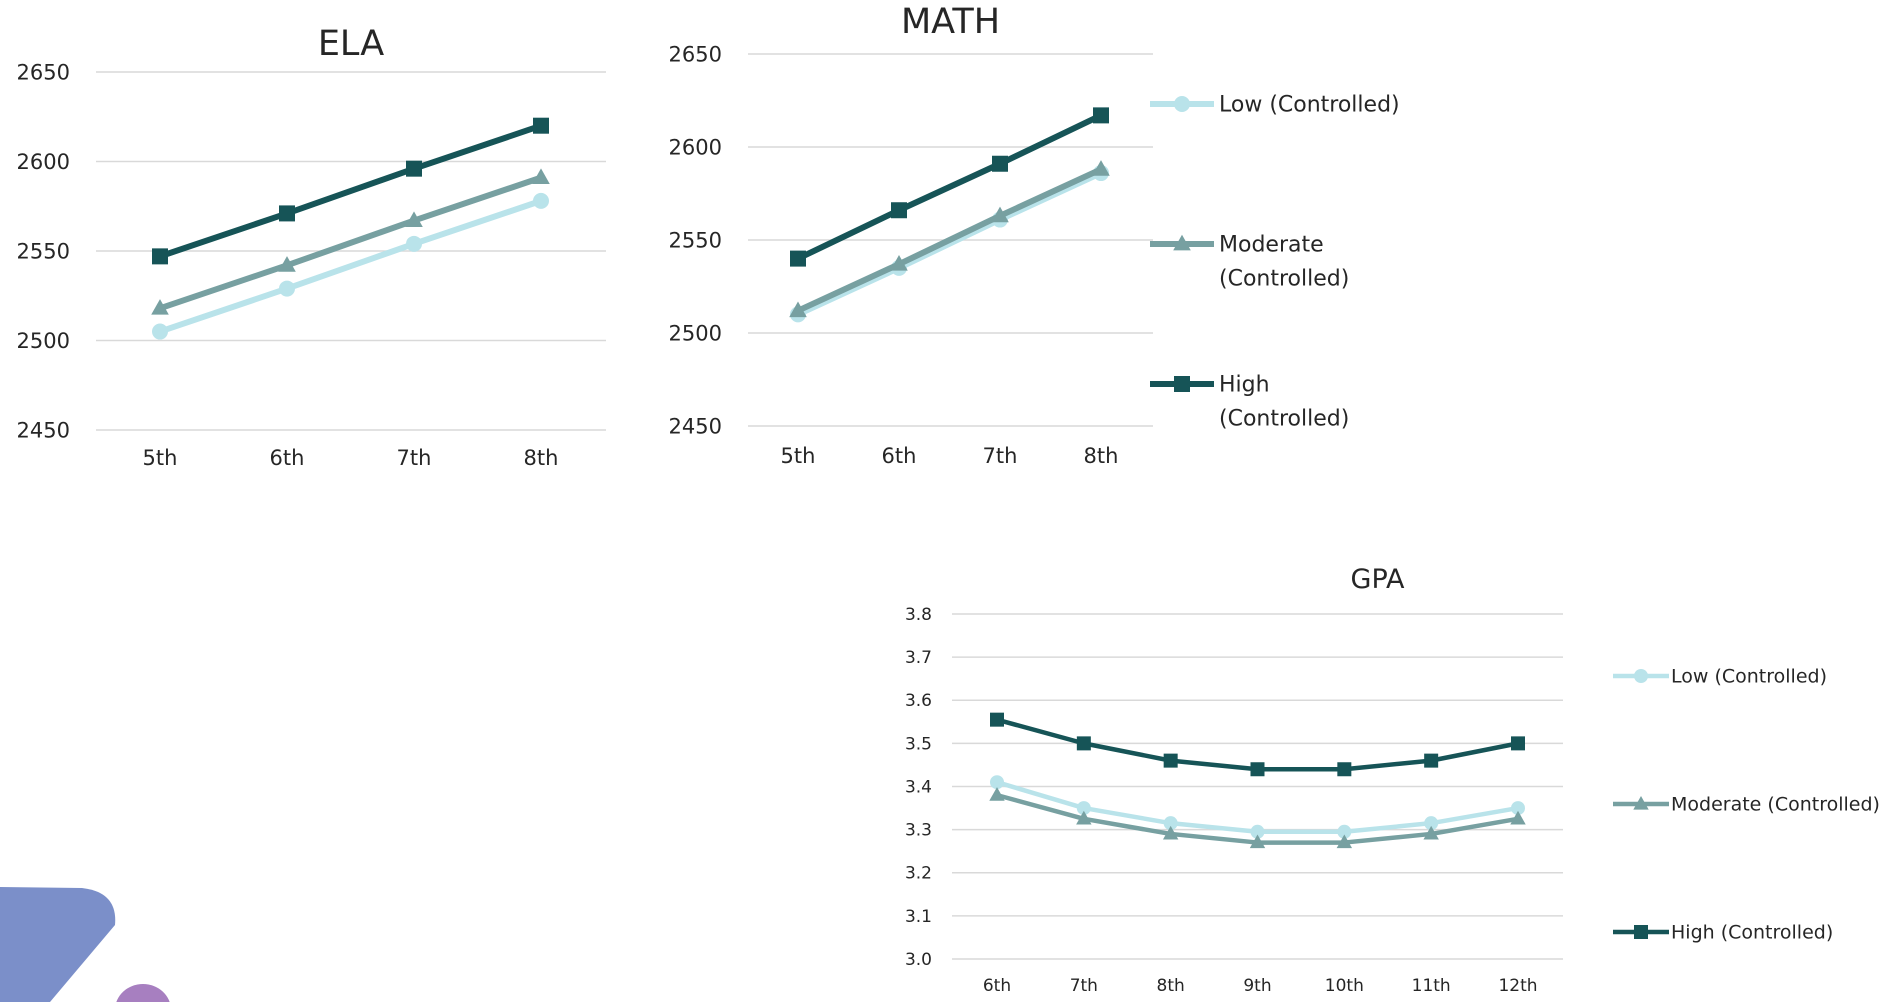  I want to click on legend-label: Moderate, so click(1271, 245).